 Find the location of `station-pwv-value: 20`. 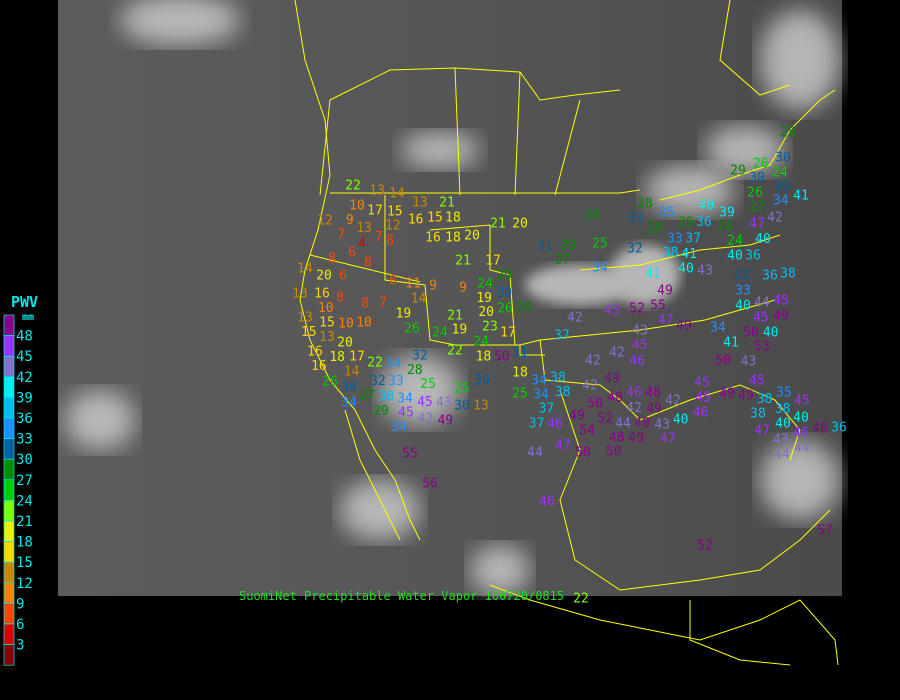

station-pwv-value: 20 is located at coordinates (472, 236).